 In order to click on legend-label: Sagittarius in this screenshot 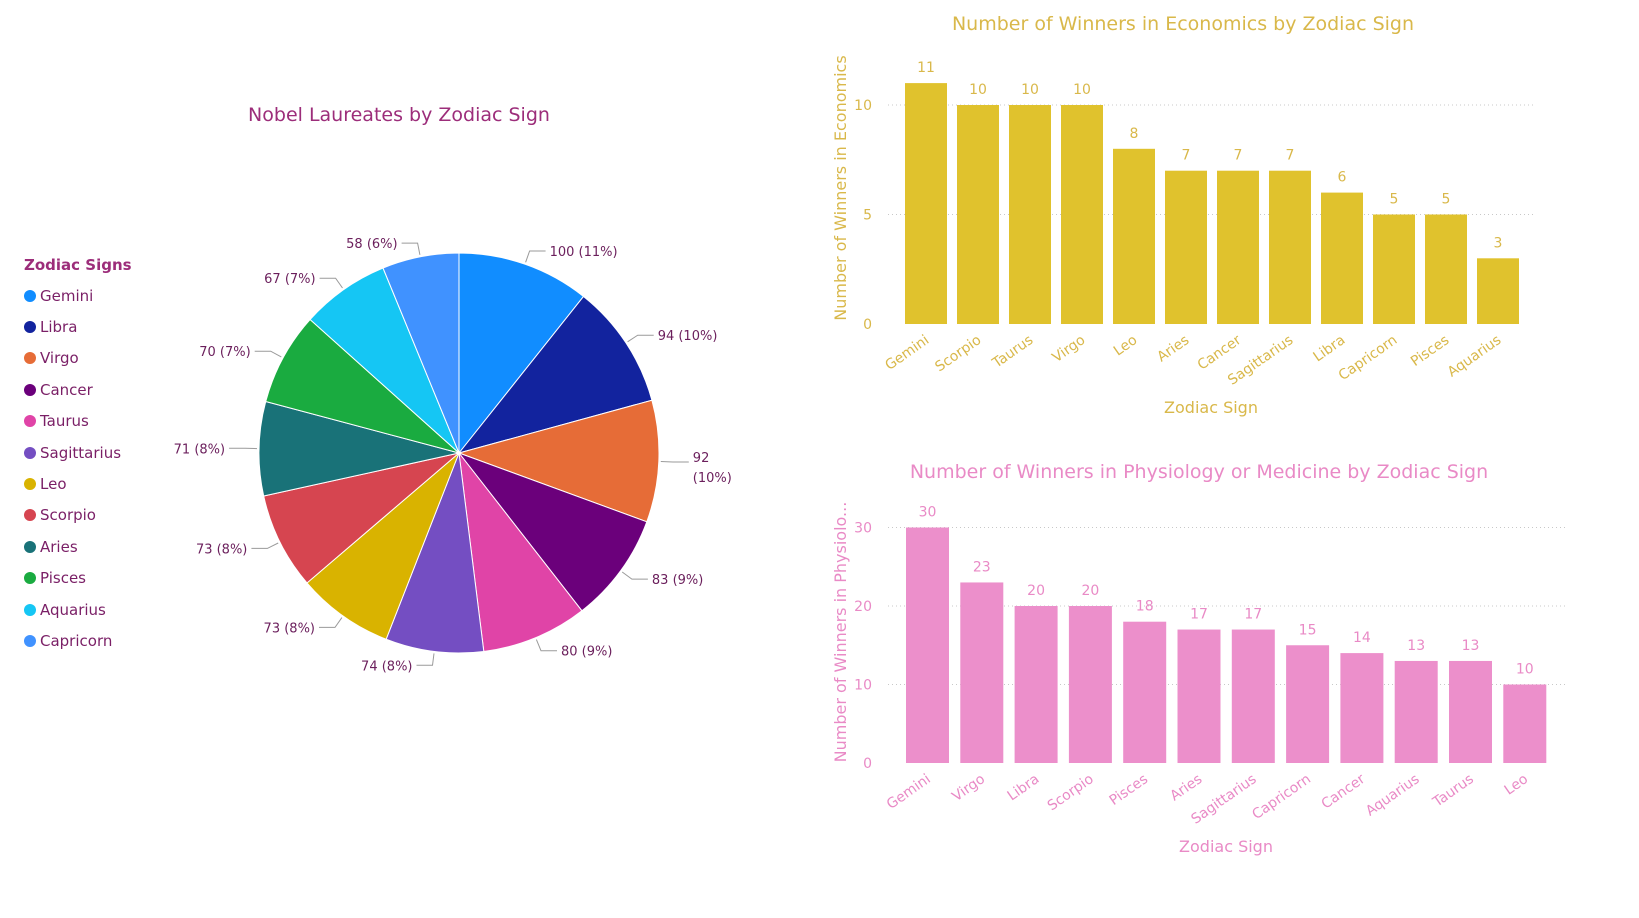, I will do `click(81, 452)`.